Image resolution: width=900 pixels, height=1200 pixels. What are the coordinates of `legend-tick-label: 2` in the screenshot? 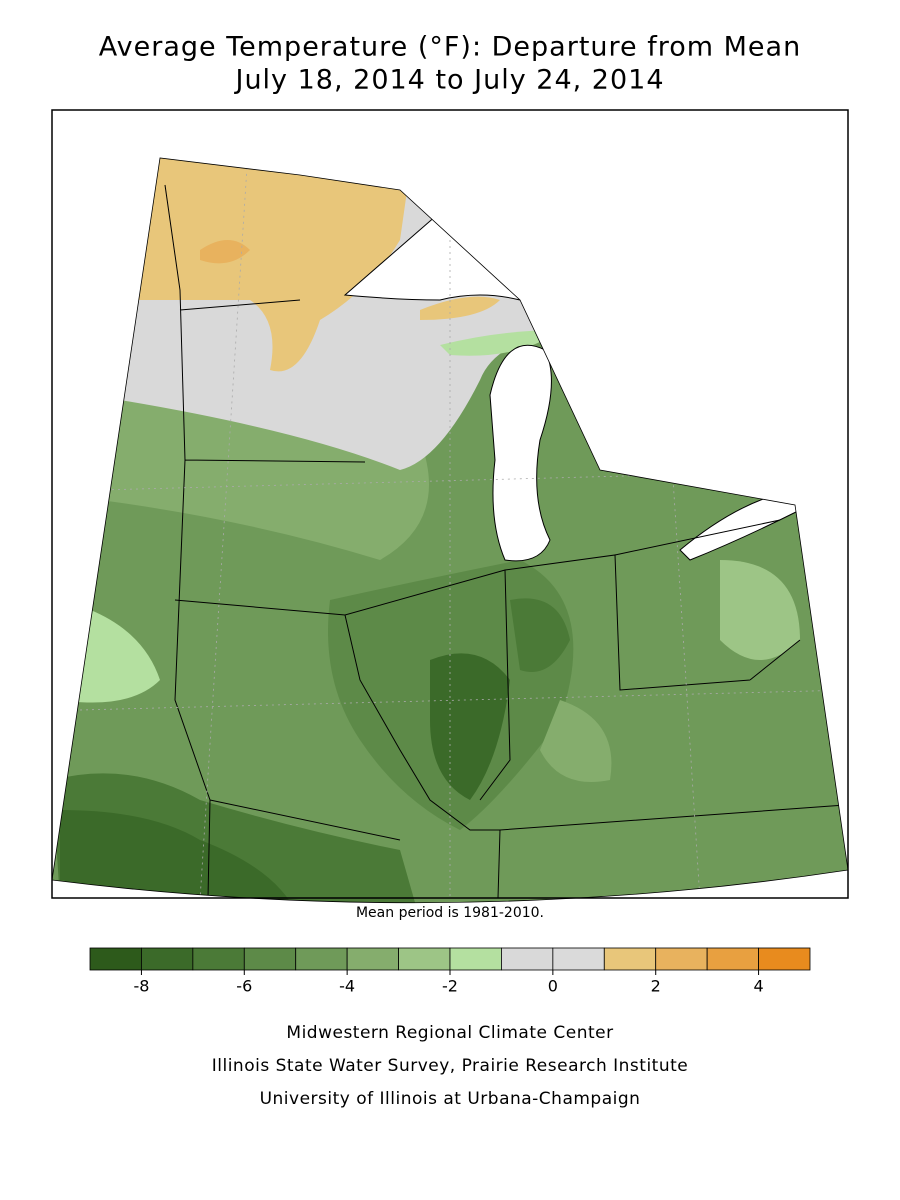 It's located at (656, 986).